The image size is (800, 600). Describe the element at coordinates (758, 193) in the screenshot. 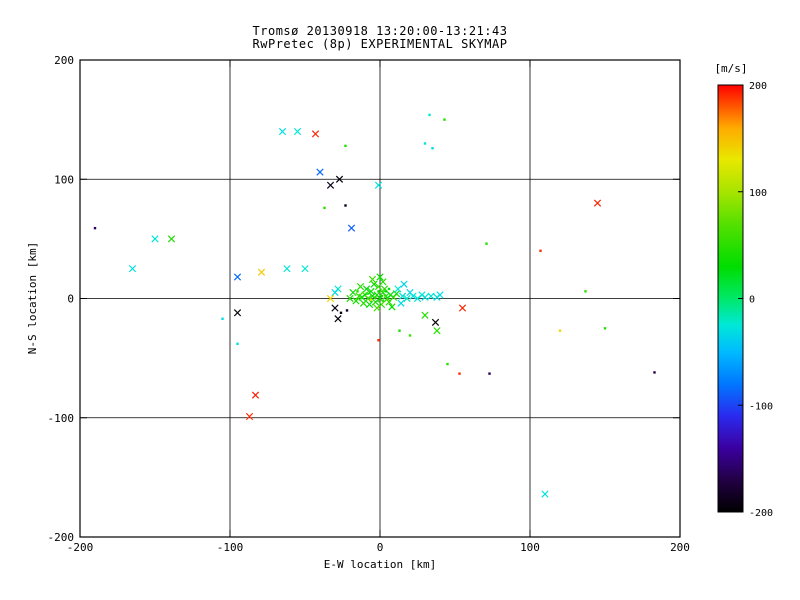

I see `colorbar-tick-label: 100` at that location.